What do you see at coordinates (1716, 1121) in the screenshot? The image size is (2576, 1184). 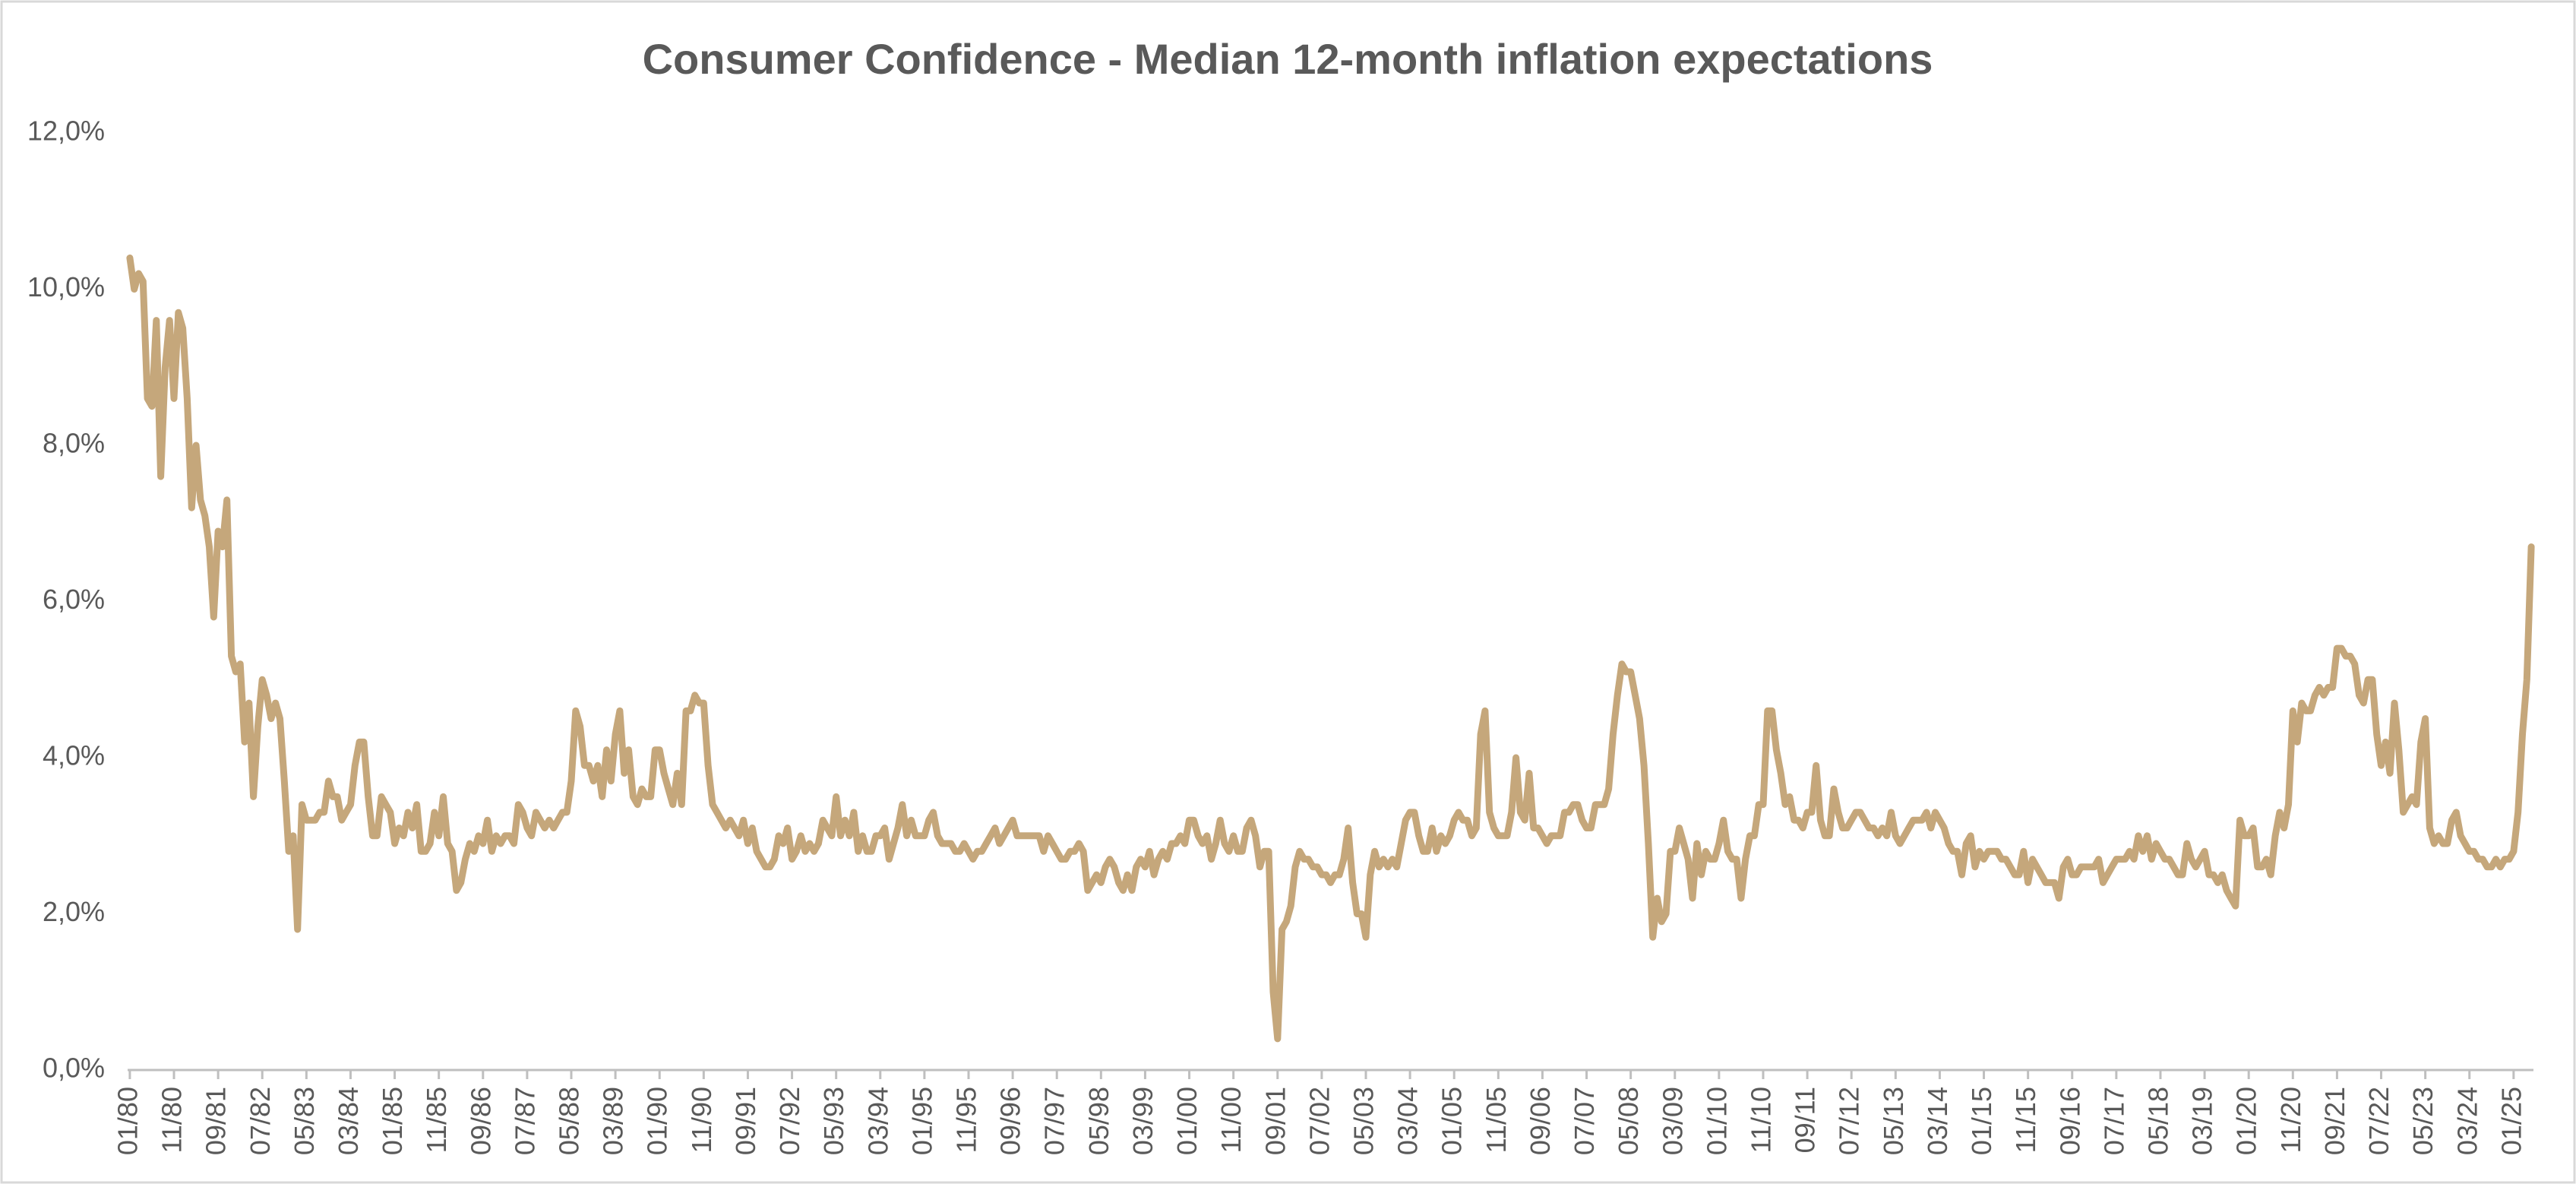 I see `x-tick-label: 01/10` at bounding box center [1716, 1121].